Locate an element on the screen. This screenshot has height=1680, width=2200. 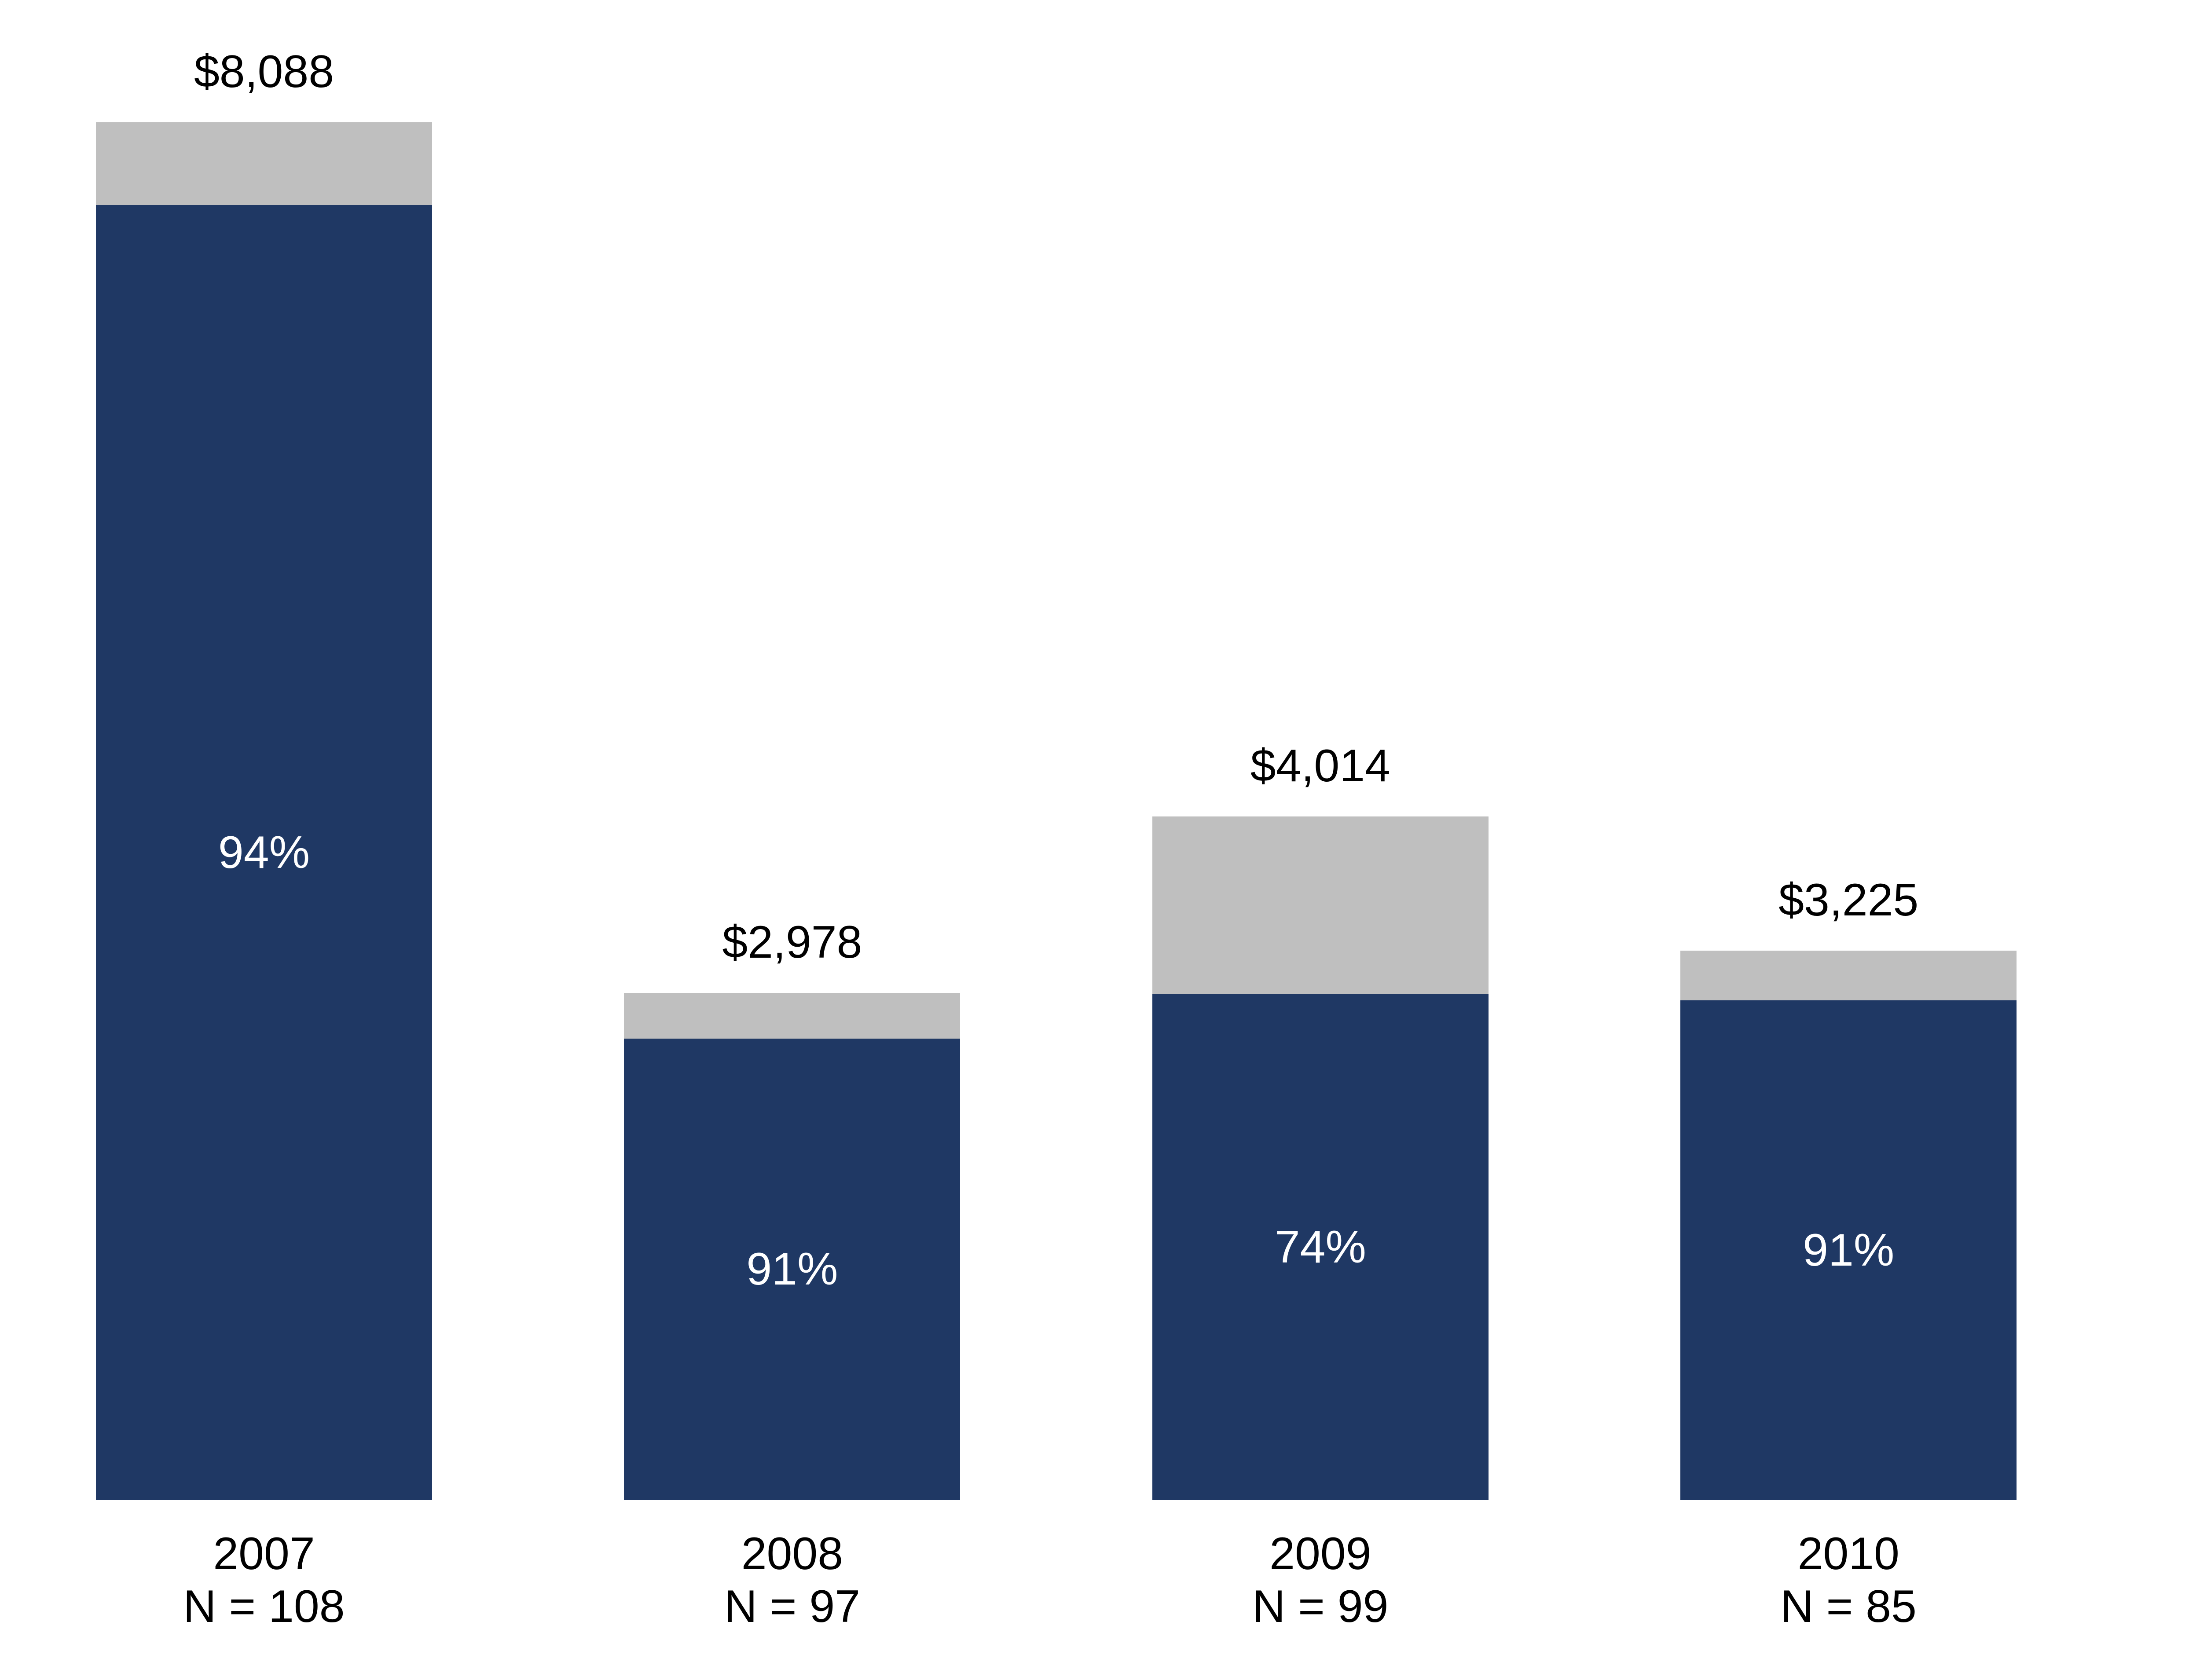
x-axis-n-label: N = 99 is located at coordinates (1321, 1606).